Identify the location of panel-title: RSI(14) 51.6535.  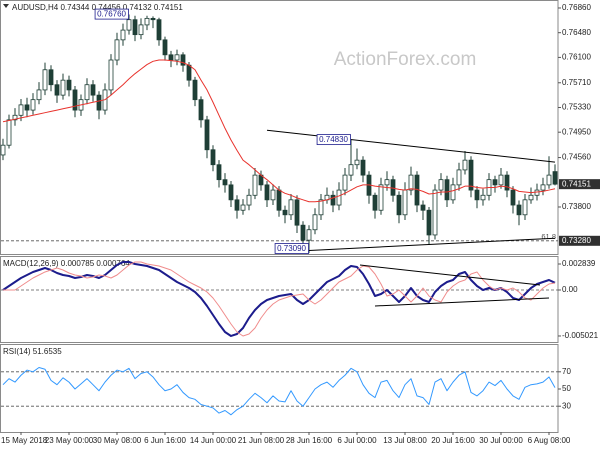
(32, 351).